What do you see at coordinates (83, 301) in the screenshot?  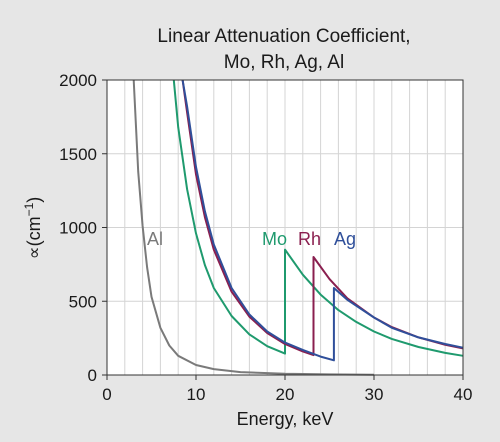 I see `y-tick-label: 500` at bounding box center [83, 301].